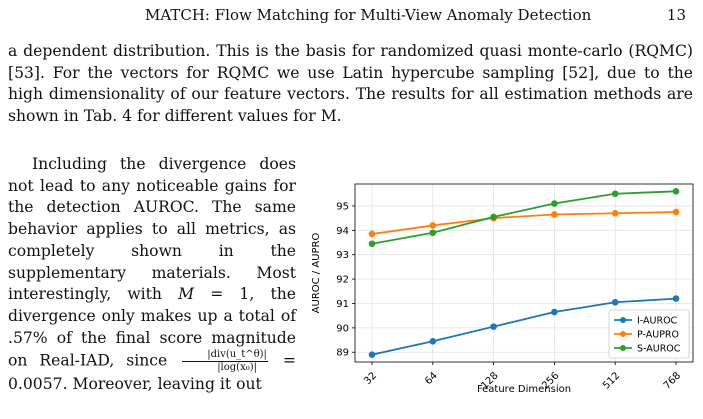 This screenshot has width=703, height=419. I want to click on series-line-s-auroc, so click(524, 217).